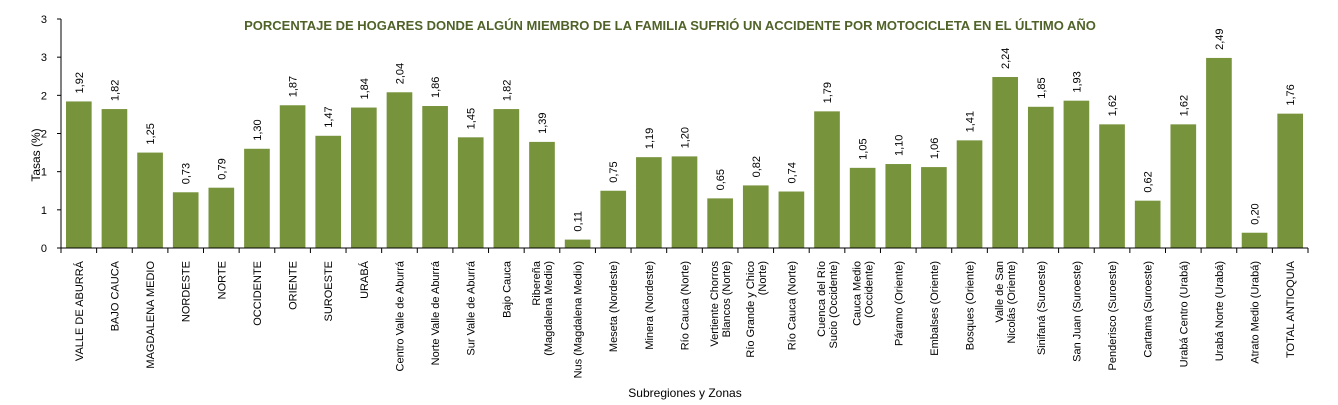 The width and height of the screenshot is (1338, 405). I want to click on svg-text: Sur Valle de Aburrá, so click(472, 307).